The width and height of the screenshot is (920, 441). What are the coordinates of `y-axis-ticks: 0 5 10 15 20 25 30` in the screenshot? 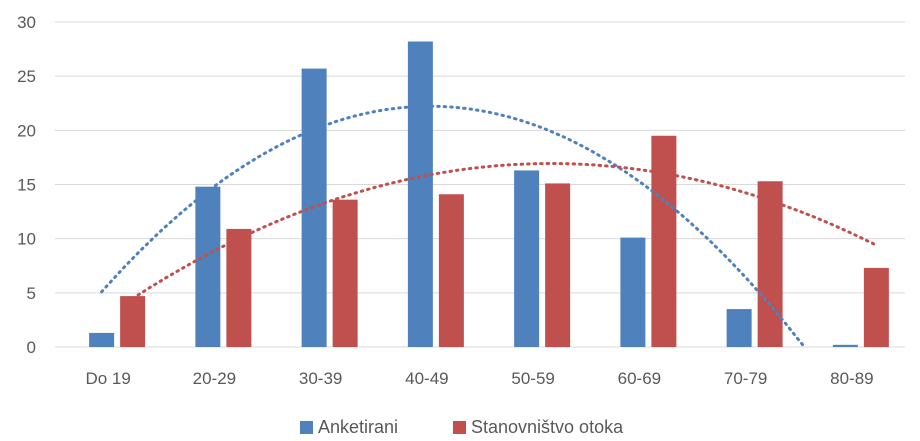 It's located at (26, 185).